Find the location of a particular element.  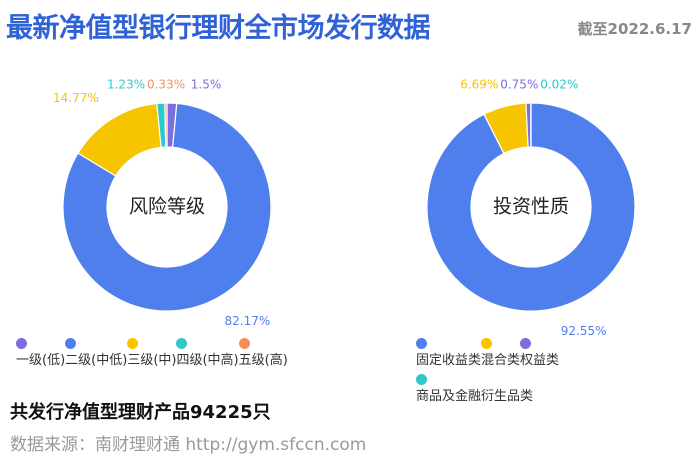

legend-item: 权益类 is located at coordinates (539, 353).